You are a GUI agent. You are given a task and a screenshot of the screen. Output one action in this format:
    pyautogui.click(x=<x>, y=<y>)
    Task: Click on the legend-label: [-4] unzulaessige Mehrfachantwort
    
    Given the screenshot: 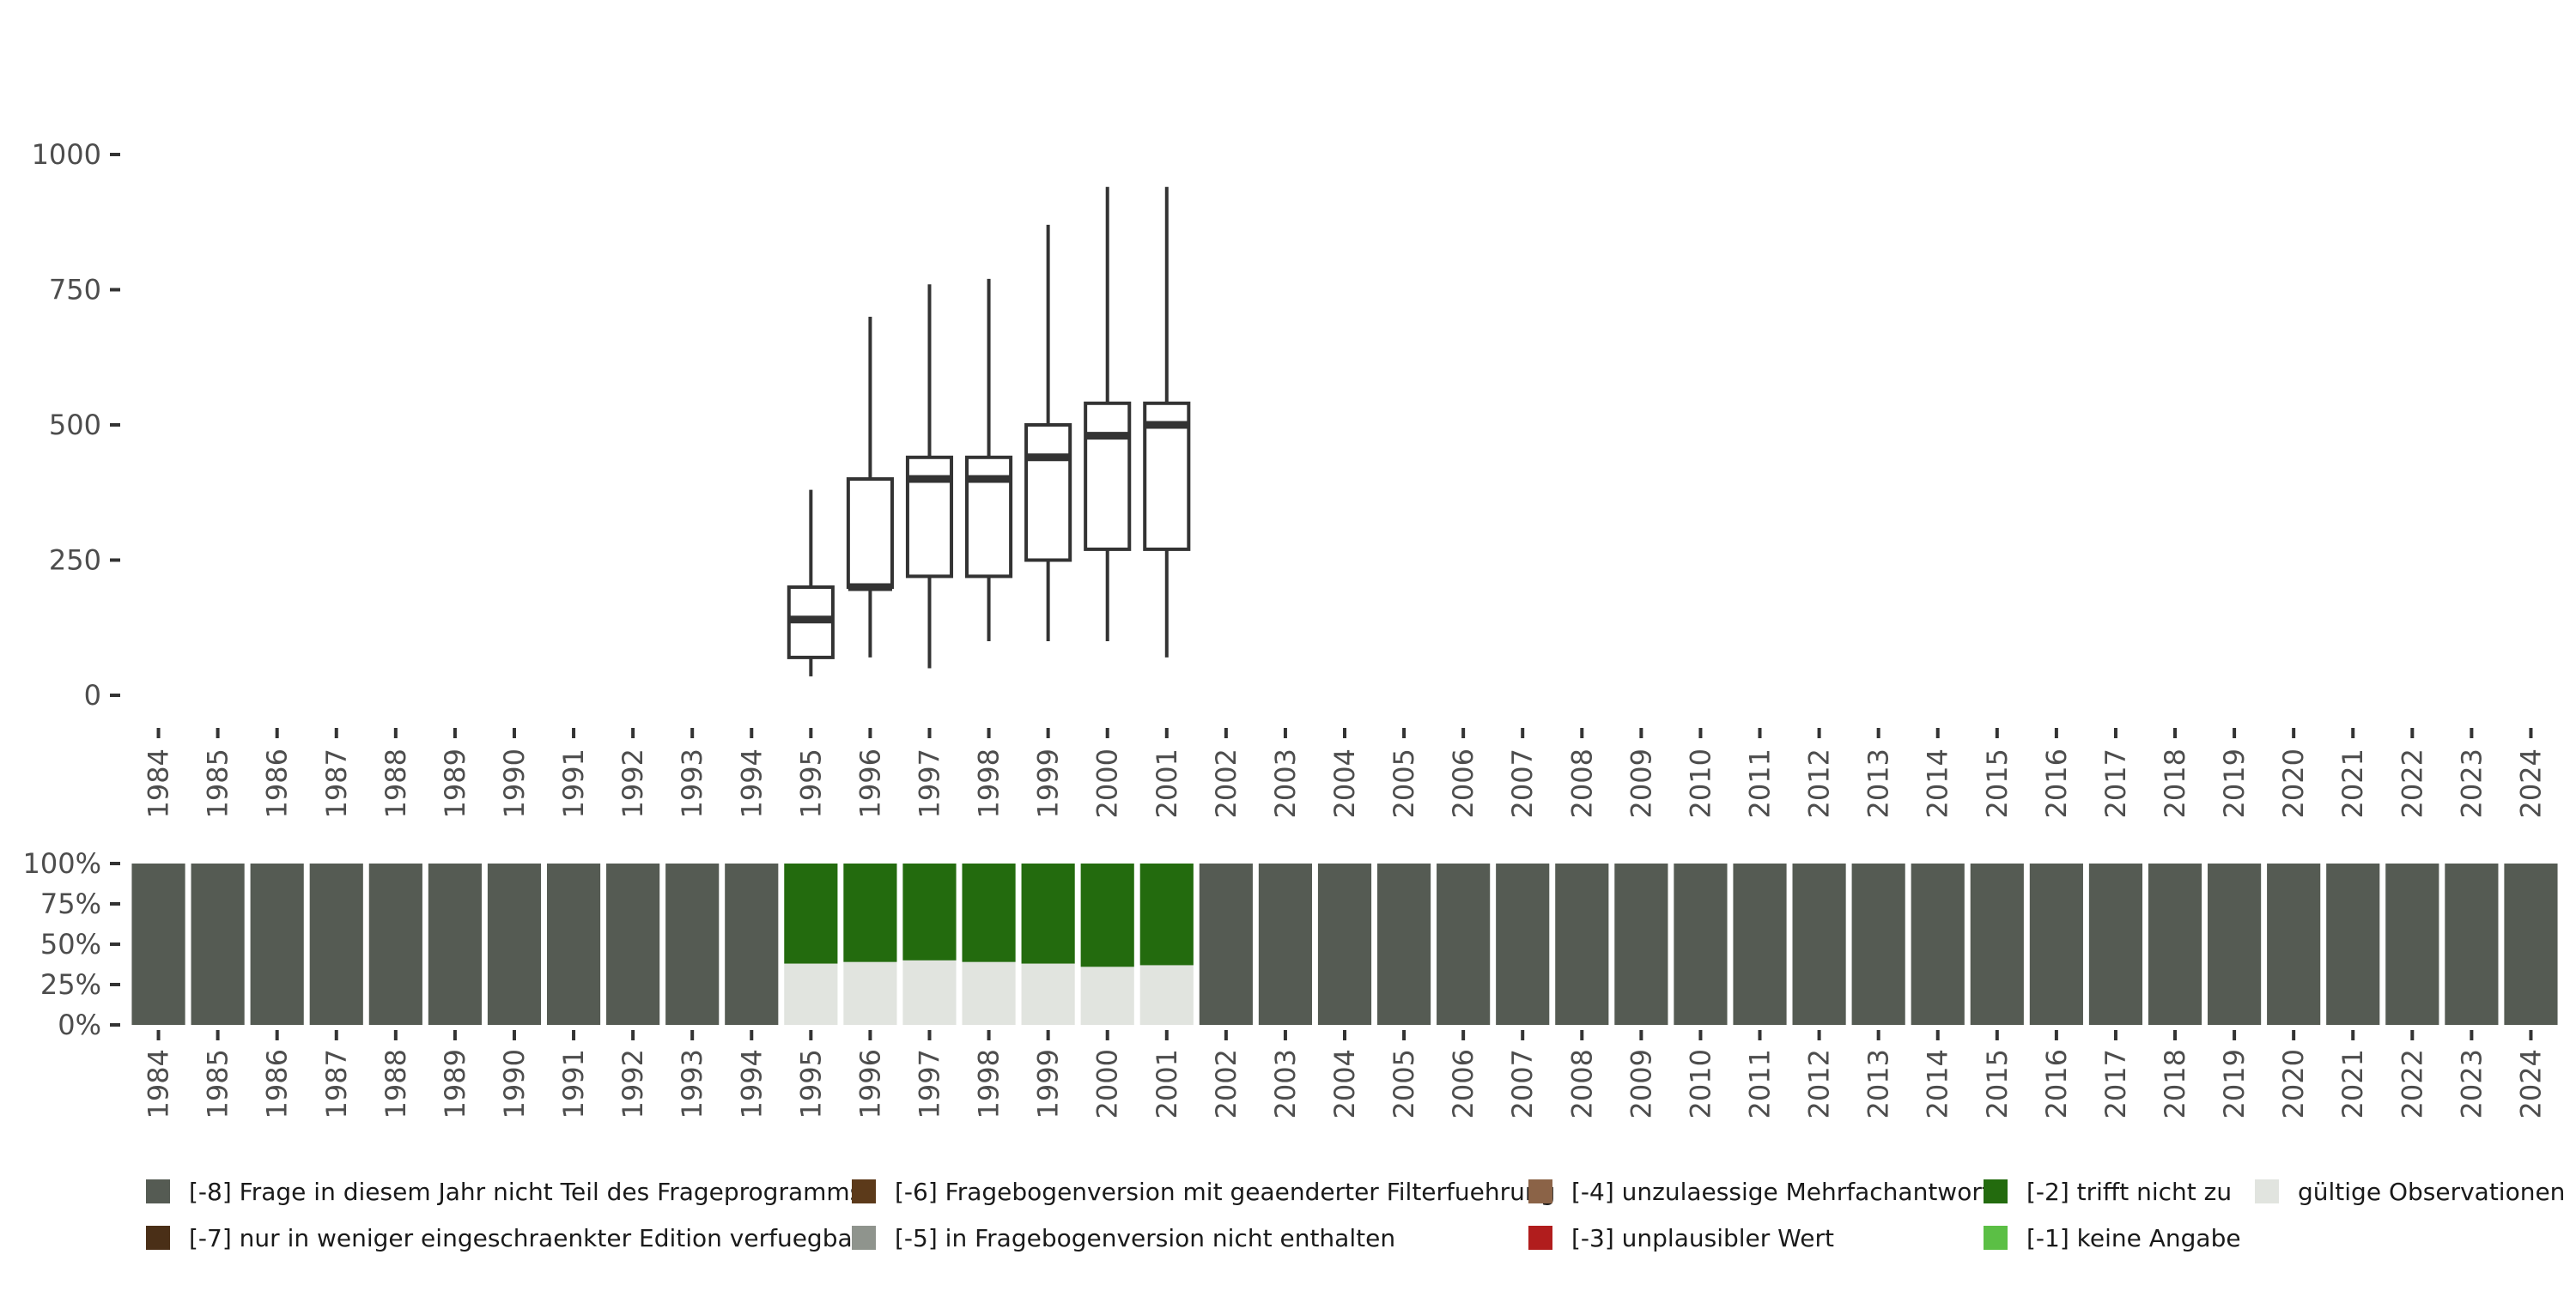 What is the action you would take?
    pyautogui.click(x=1781, y=1192)
    